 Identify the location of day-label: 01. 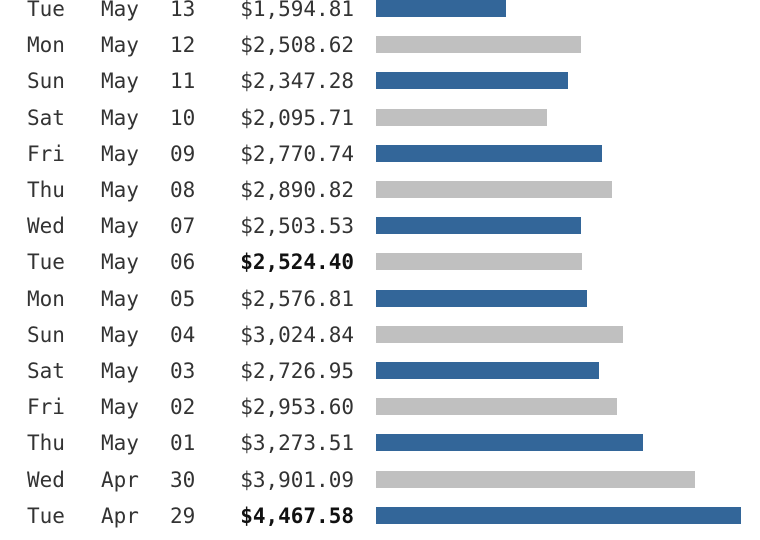
(183, 443).